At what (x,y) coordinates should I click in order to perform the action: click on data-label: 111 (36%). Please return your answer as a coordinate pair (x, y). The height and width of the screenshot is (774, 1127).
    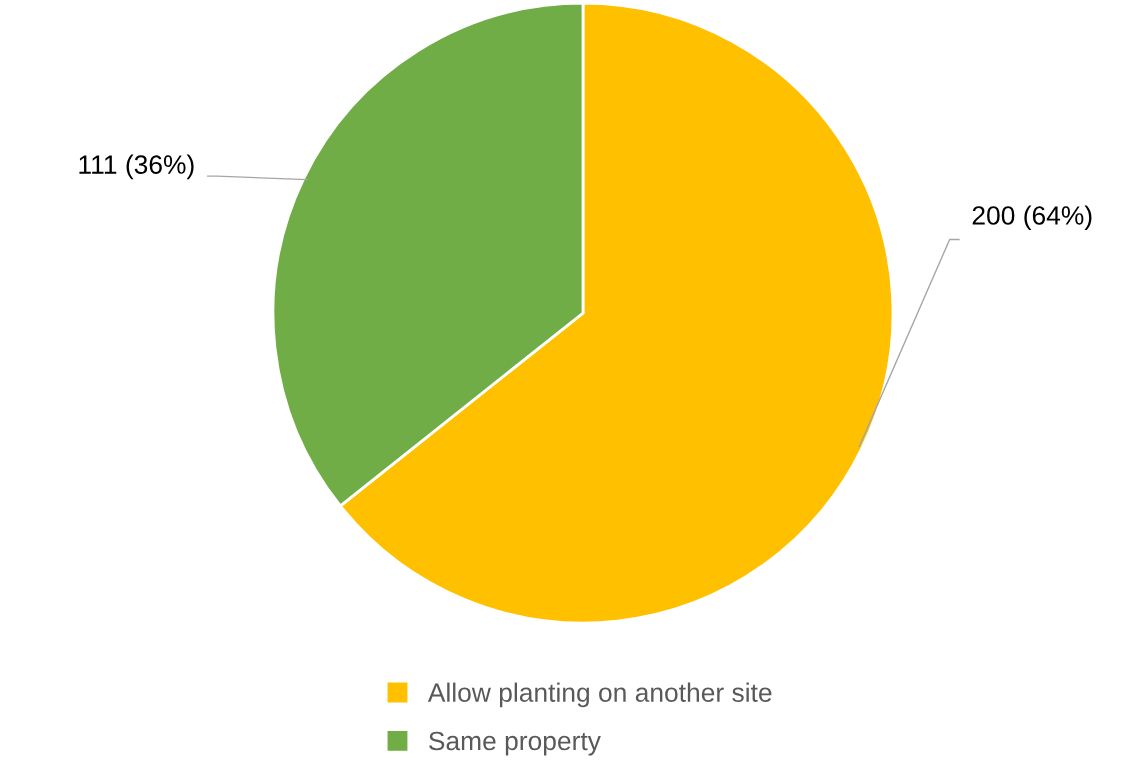
    Looking at the image, I should click on (136, 167).